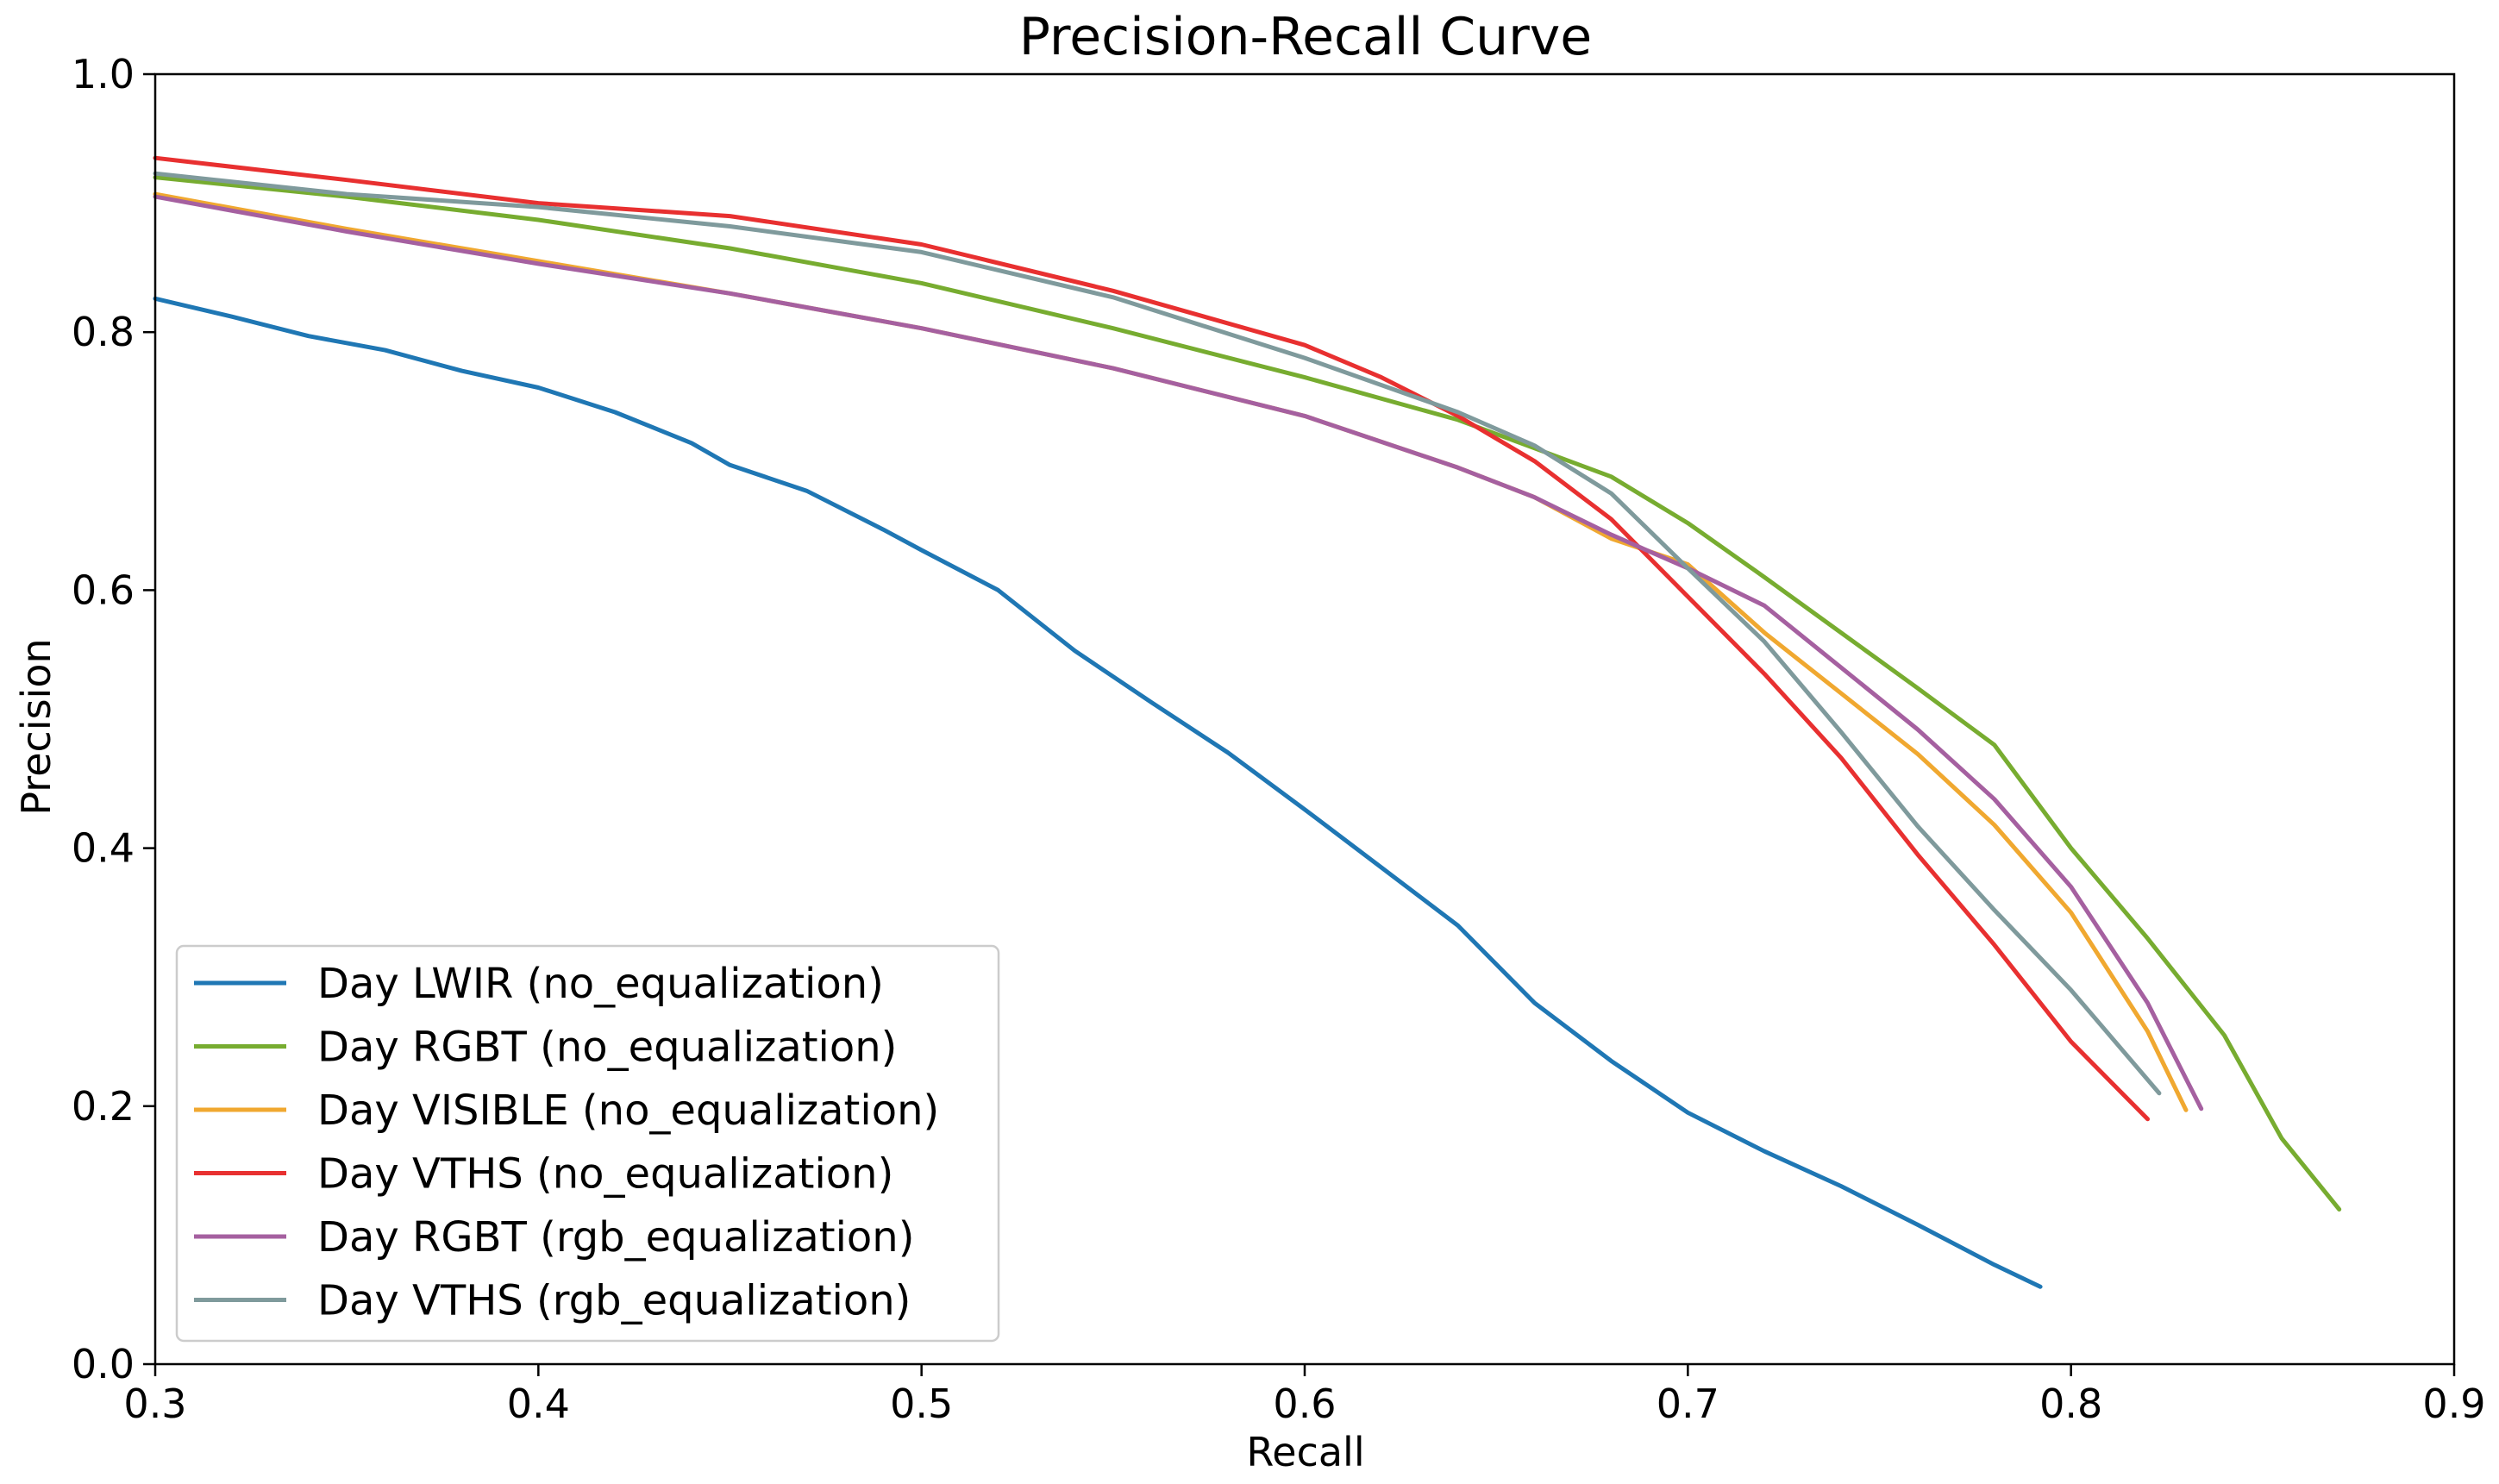 The width and height of the screenshot is (2499, 1484). Describe the element at coordinates (155, 1404) in the screenshot. I see `x-tick-label: 0.3` at that location.